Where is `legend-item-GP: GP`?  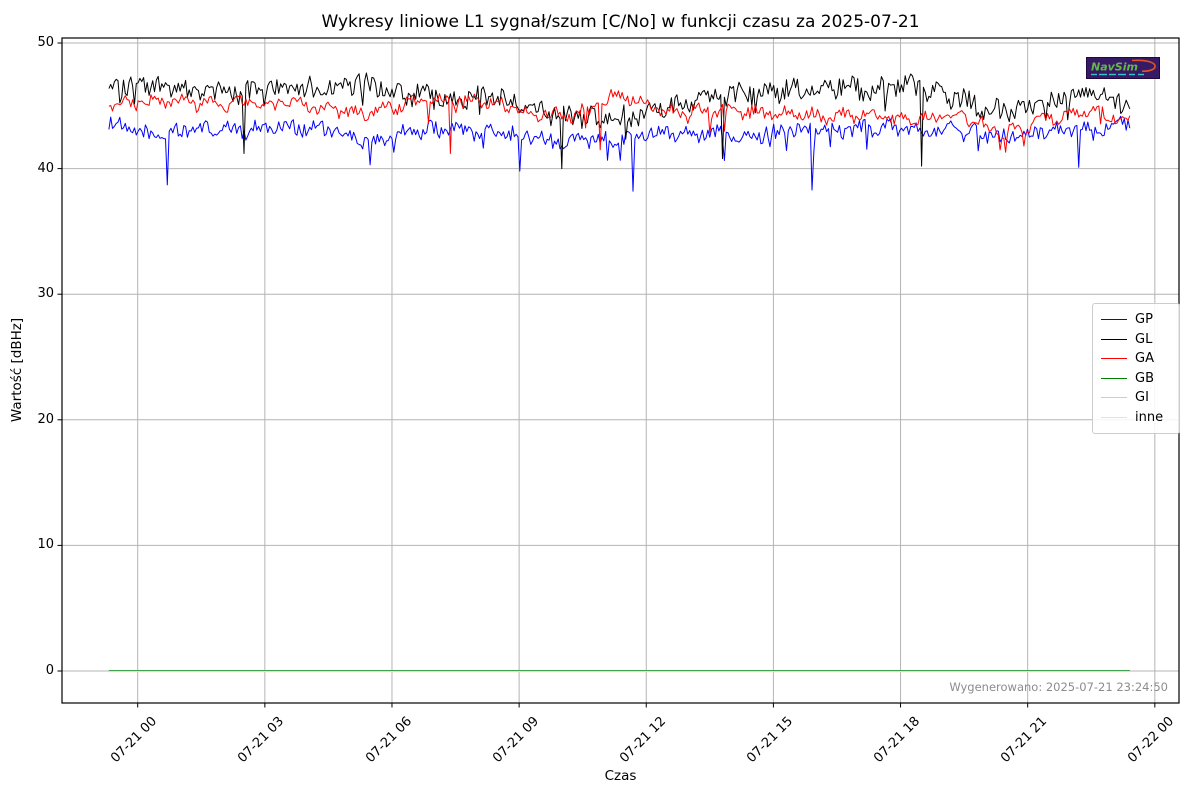 legend-item-GP: GP is located at coordinates (1136, 320).